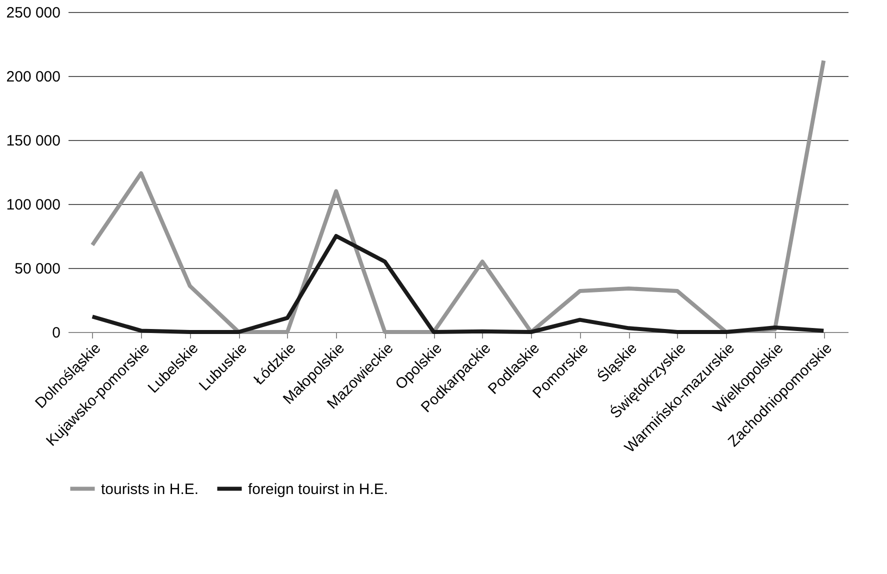 The height and width of the screenshot is (574, 887). What do you see at coordinates (56, 333) in the screenshot?
I see `y-tick-label: 0` at bounding box center [56, 333].